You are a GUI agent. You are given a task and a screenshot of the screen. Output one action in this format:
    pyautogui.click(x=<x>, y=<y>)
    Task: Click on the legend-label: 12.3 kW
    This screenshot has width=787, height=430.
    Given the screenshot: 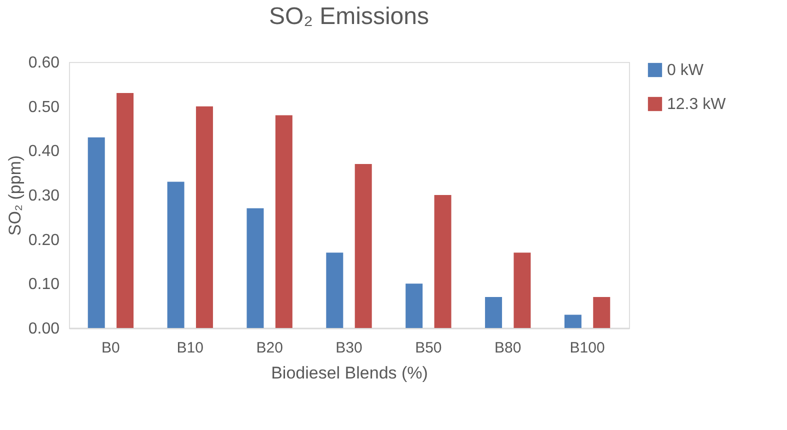 What is the action you would take?
    pyautogui.click(x=697, y=104)
    